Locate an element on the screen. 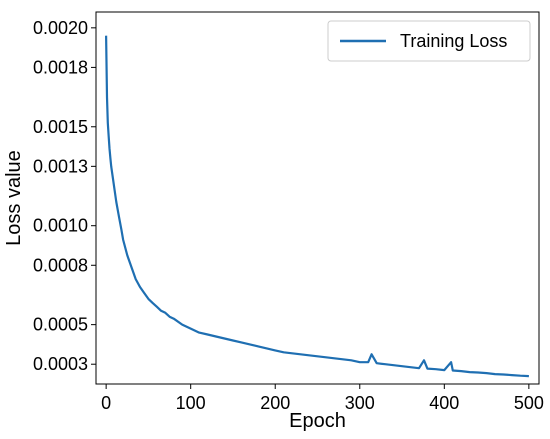  x-axis-label: Epoch is located at coordinates (317, 421).